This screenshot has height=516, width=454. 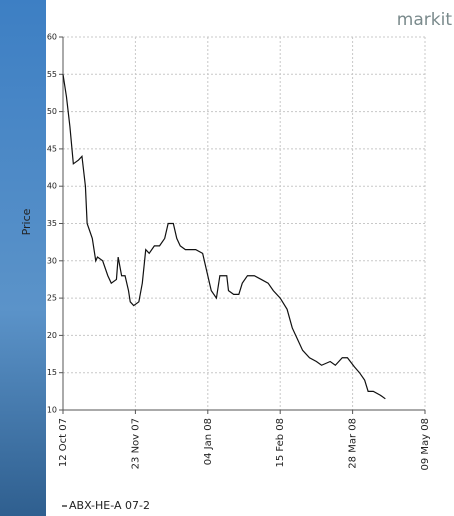 What do you see at coordinates (52, 74) in the screenshot?
I see `y-tick-label: 55` at bounding box center [52, 74].